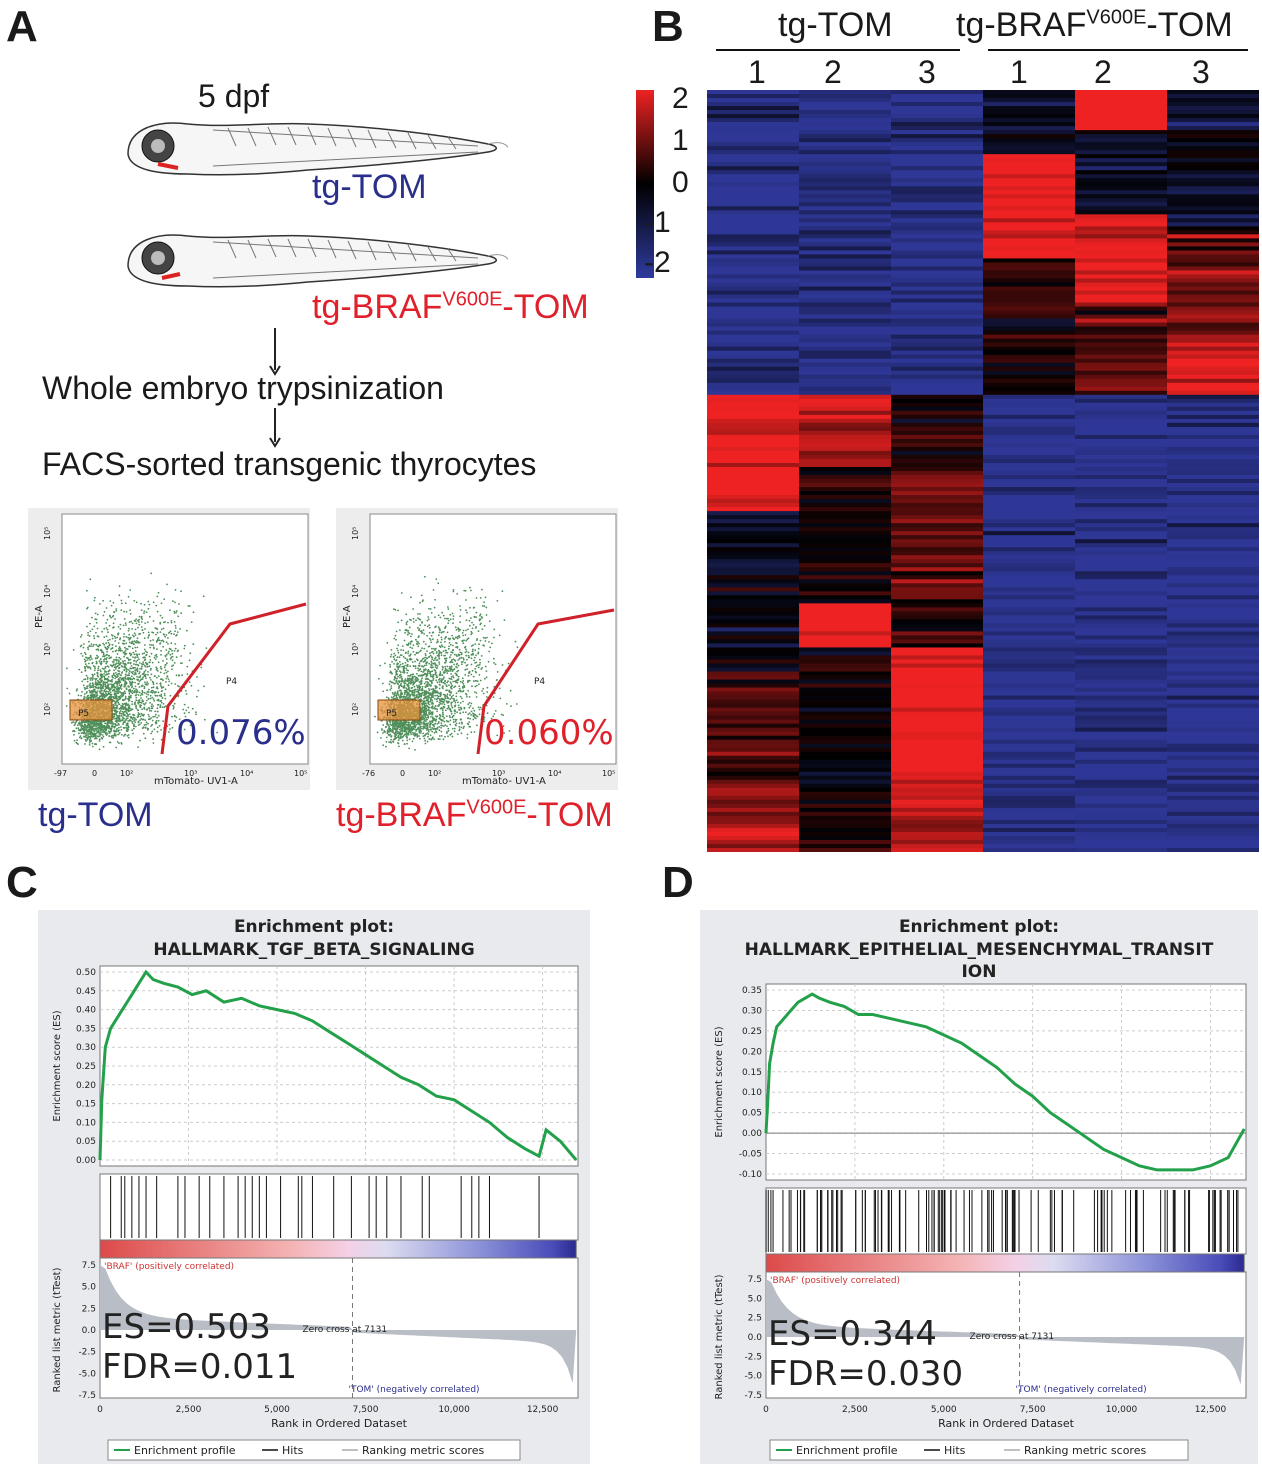  What do you see at coordinates (243, 388) in the screenshot?
I see `step1-text: Whole embryo trypsinization` at bounding box center [243, 388].